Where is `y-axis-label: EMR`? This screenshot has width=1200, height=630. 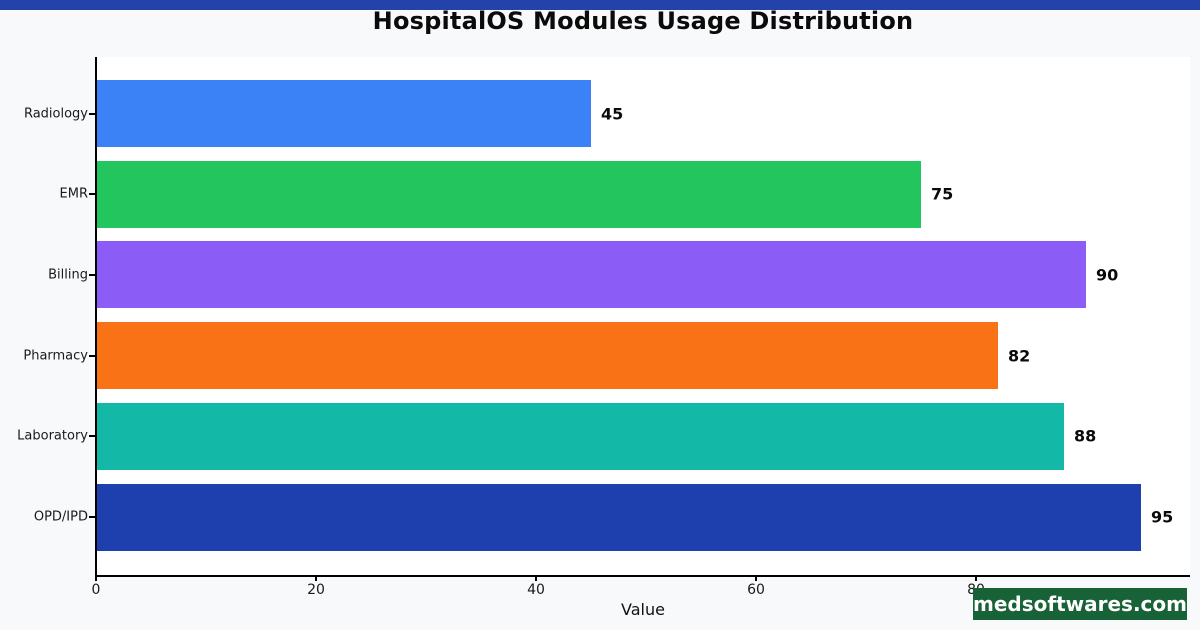
y-axis-label: EMR is located at coordinates (73, 194).